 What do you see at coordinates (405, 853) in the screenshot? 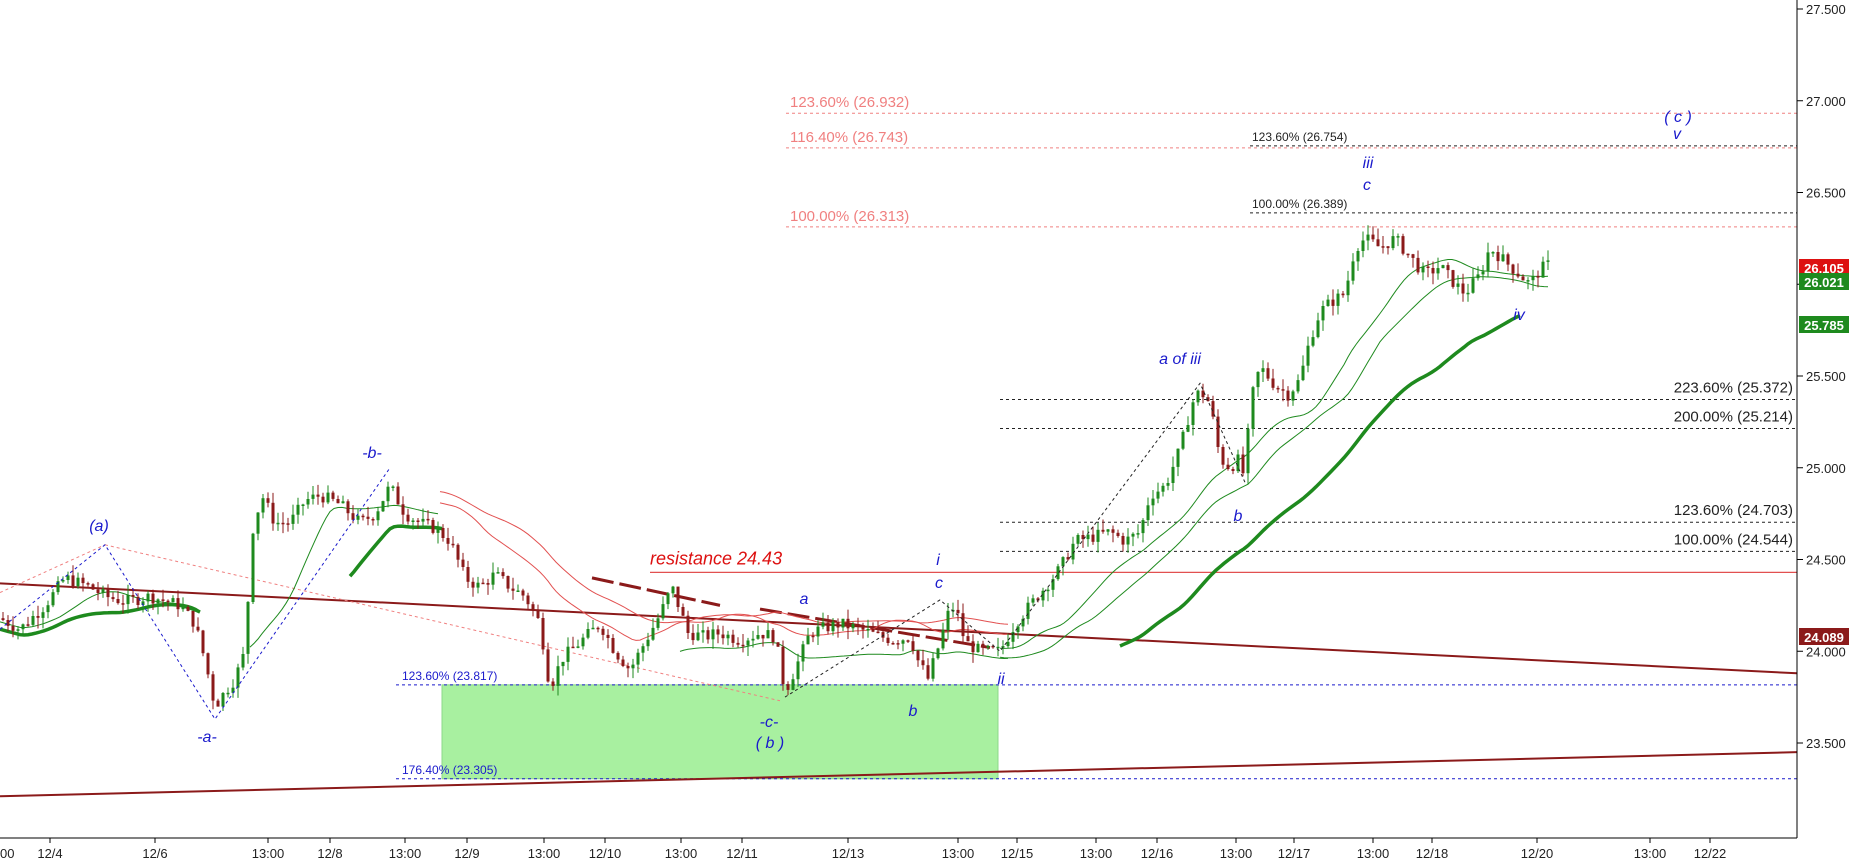
I see `x-tick-label-4: 13:00` at bounding box center [405, 853].